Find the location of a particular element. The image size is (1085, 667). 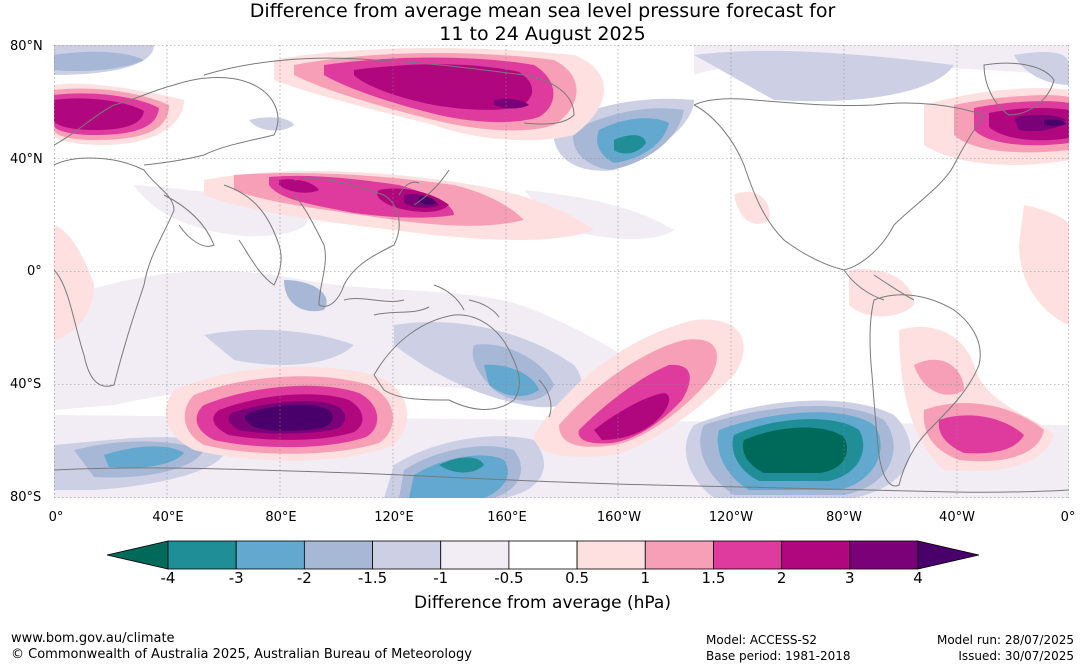

lon-label-0-right: 0° is located at coordinates (1068, 517).